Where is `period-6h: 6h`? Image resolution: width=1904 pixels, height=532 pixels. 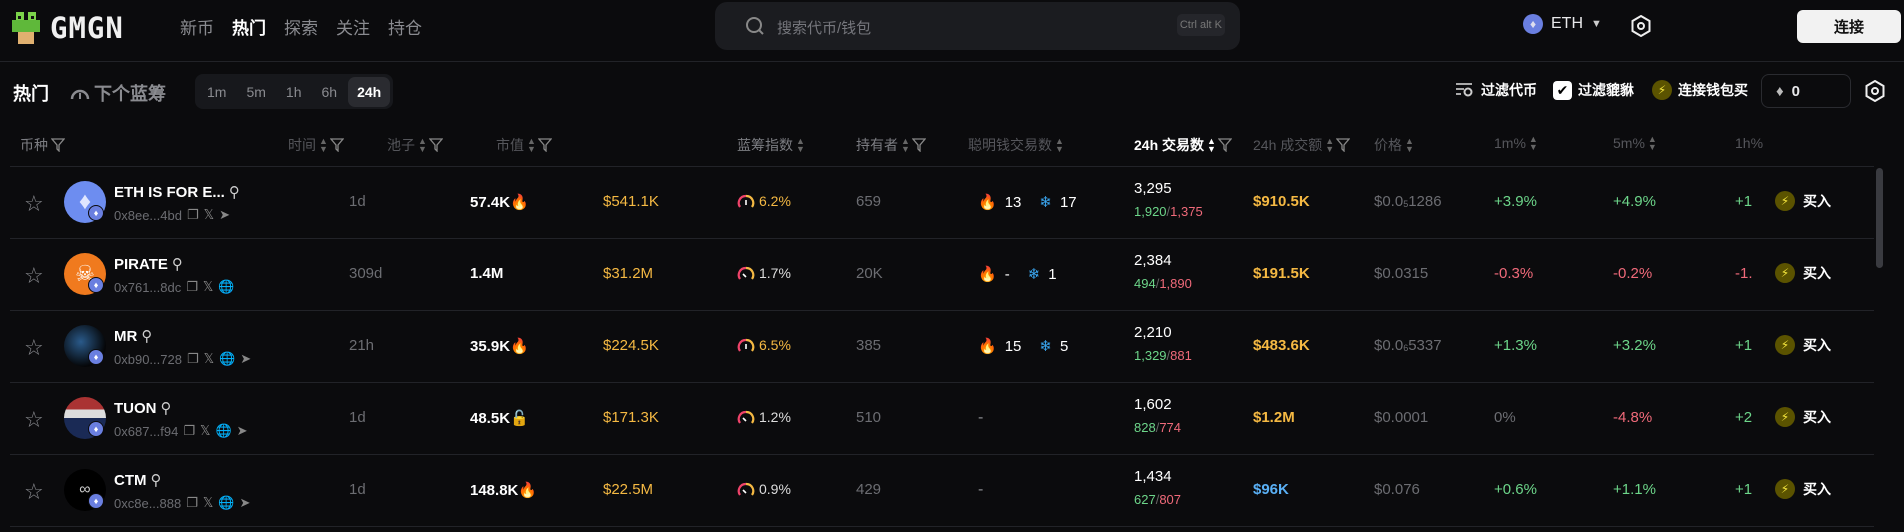 period-6h: 6h is located at coordinates (329, 91).